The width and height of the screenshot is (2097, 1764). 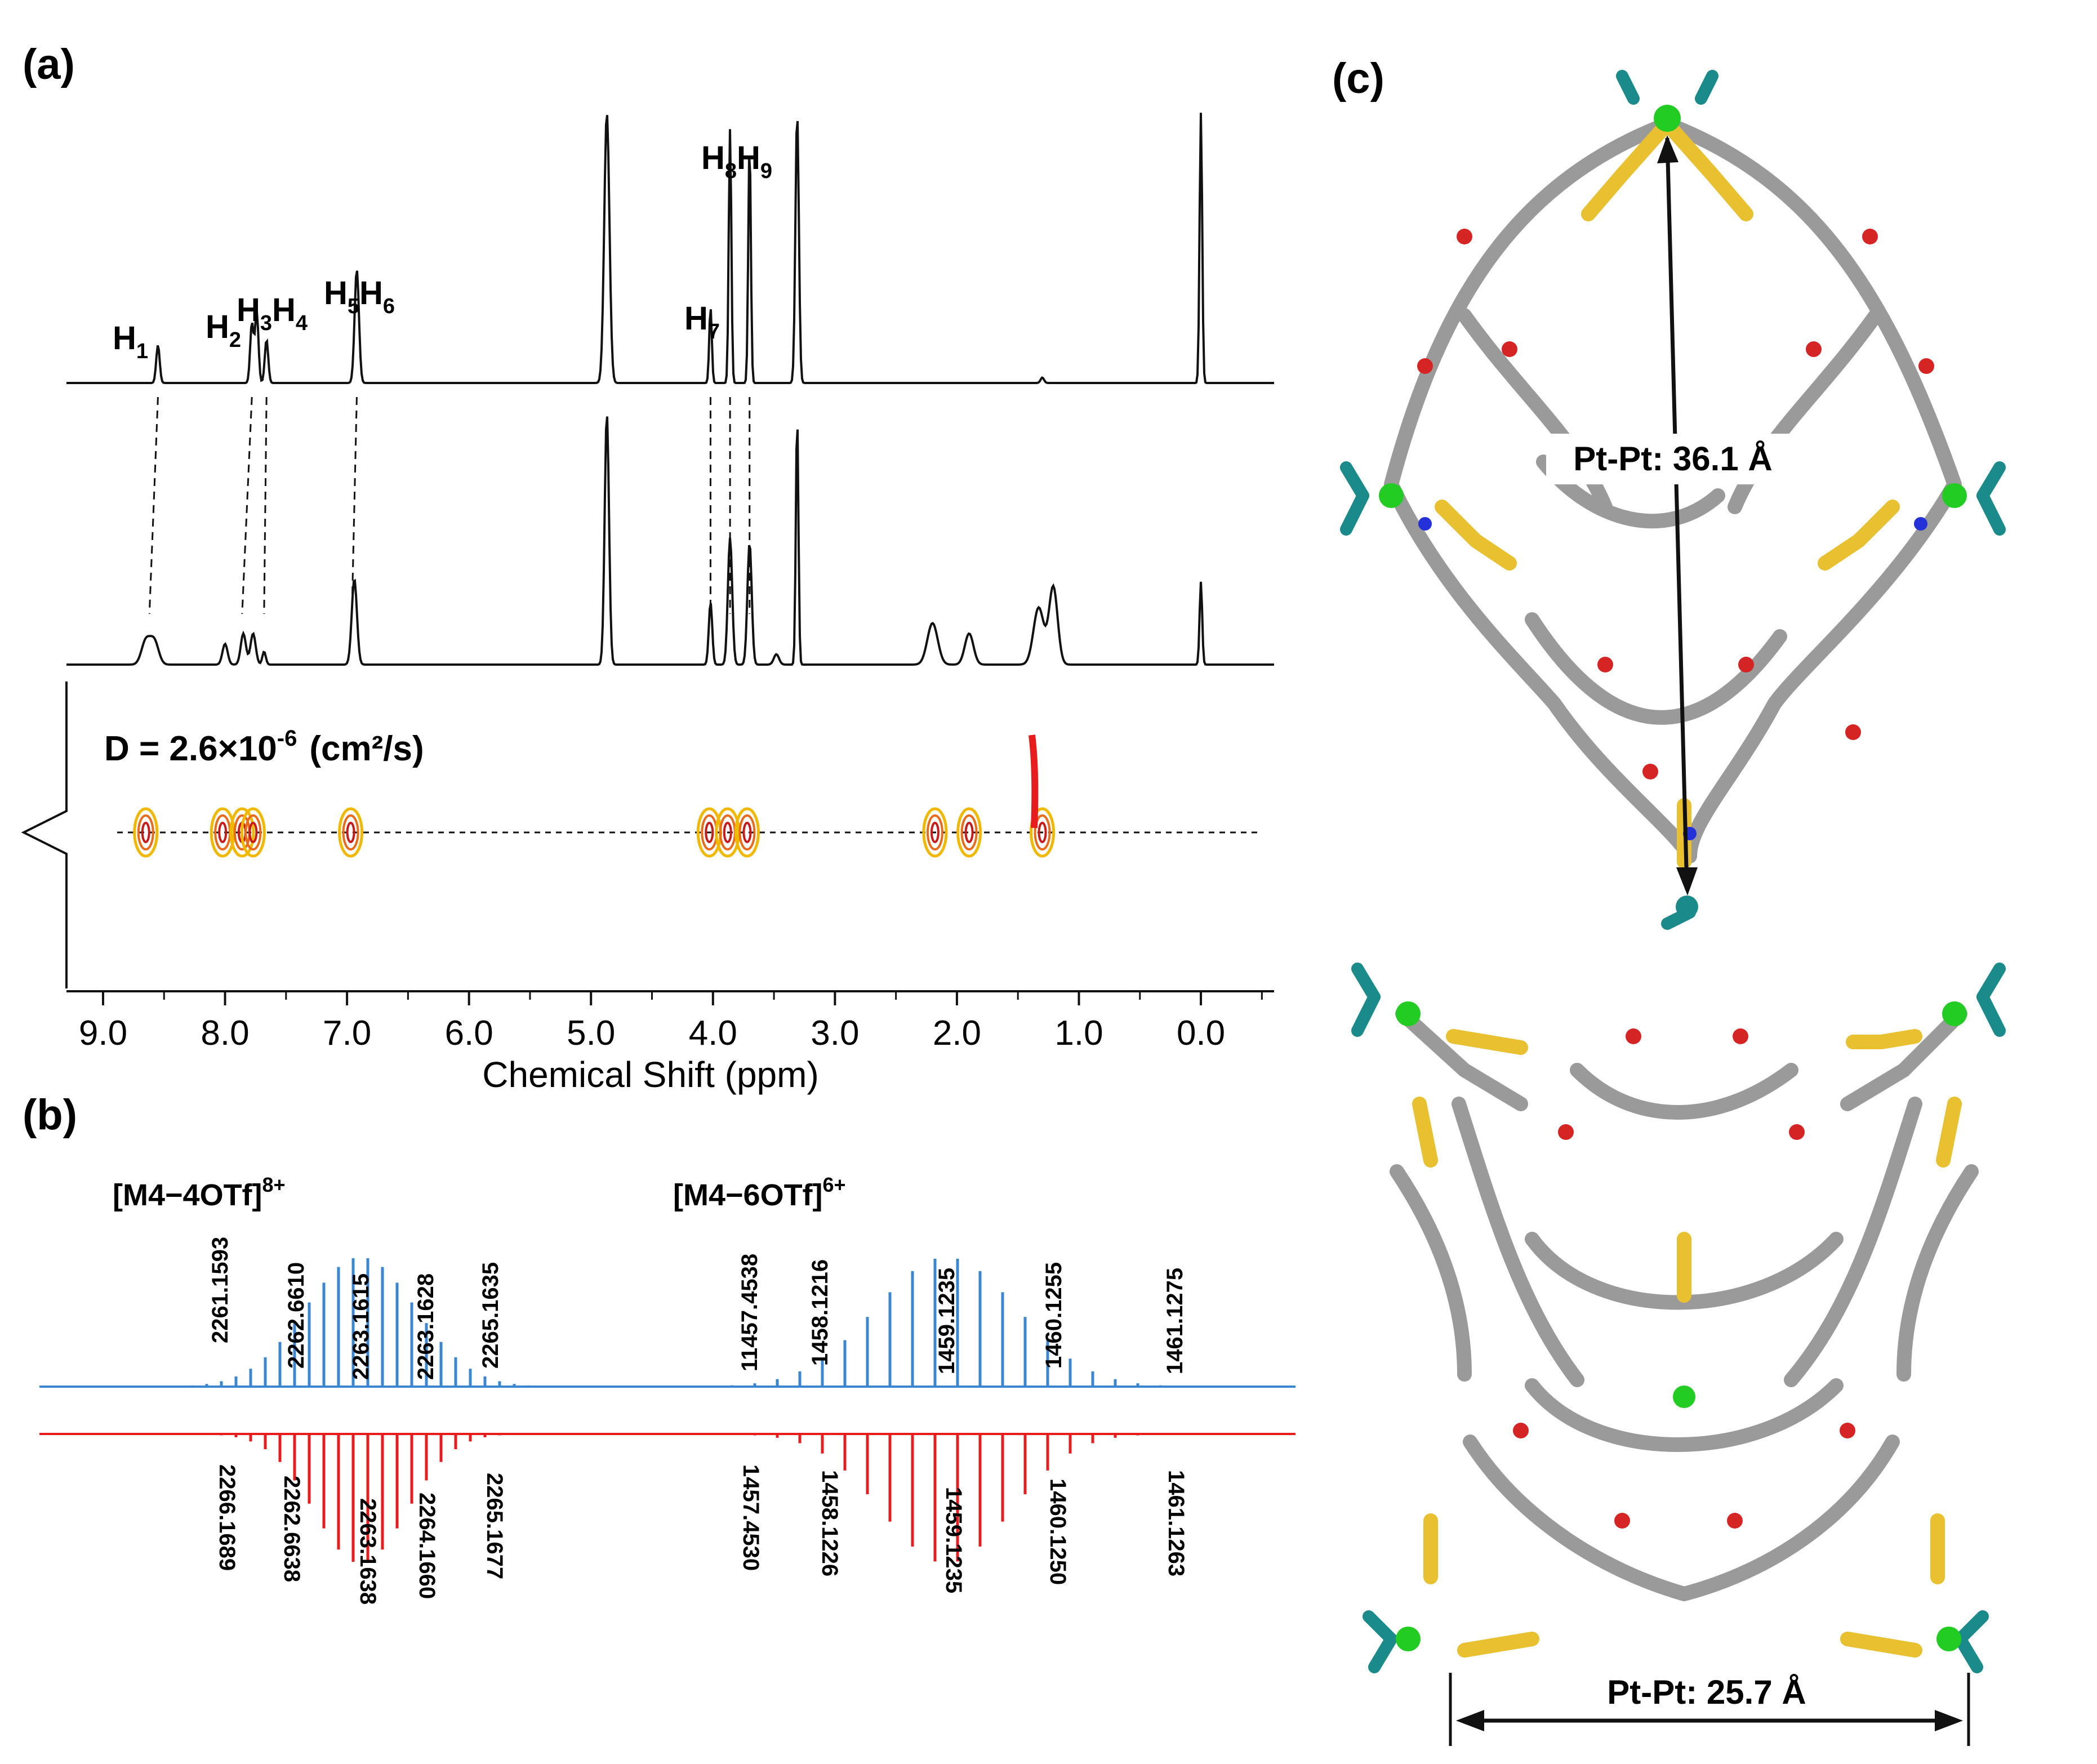 I want to click on peak-label-h5h6: H5H6, so click(x=360, y=296).